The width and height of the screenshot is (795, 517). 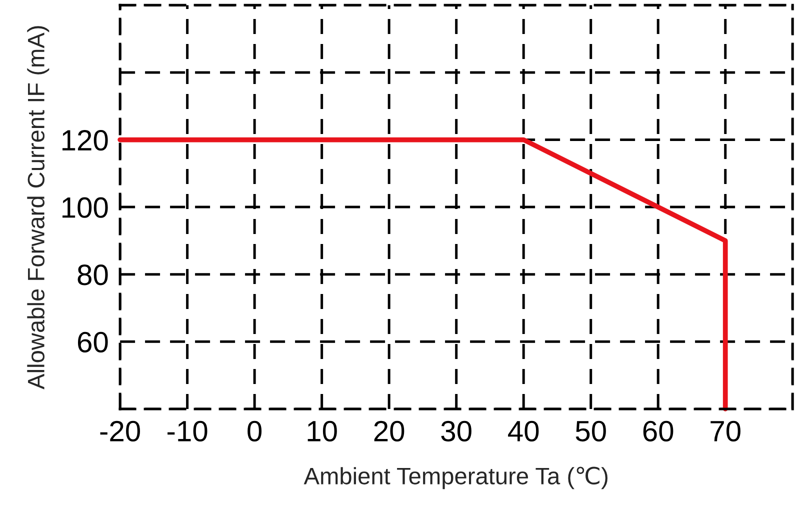 I want to click on y-tick-label: 60, so click(x=93, y=342).